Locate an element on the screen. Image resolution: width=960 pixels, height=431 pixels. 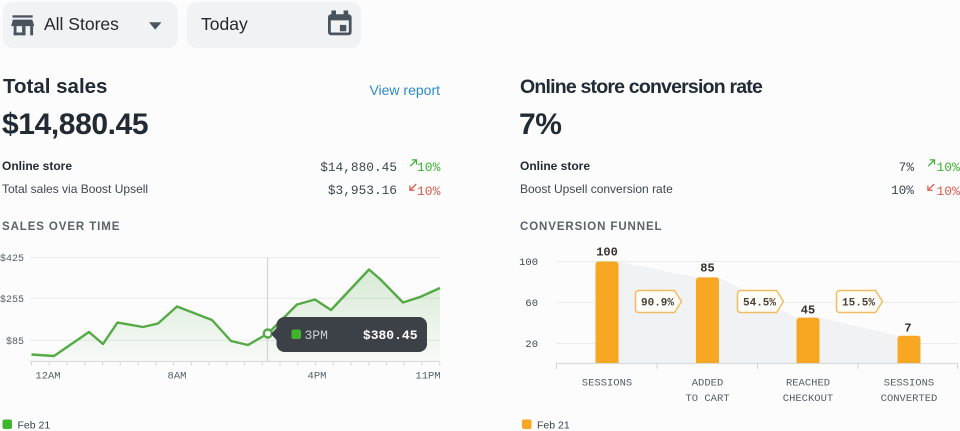
svg-text: TO CART is located at coordinates (707, 399).